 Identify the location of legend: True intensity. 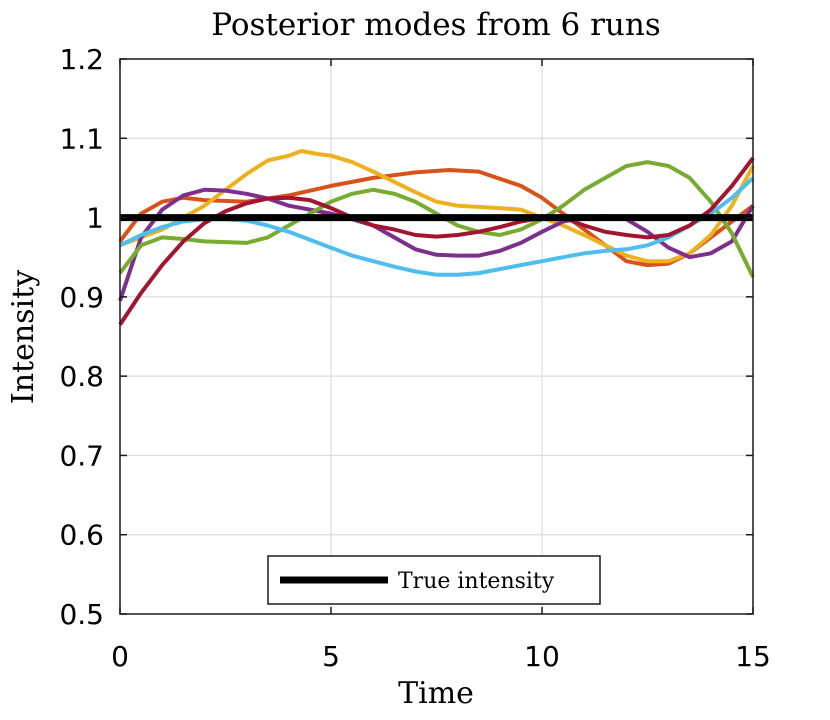
(434, 580).